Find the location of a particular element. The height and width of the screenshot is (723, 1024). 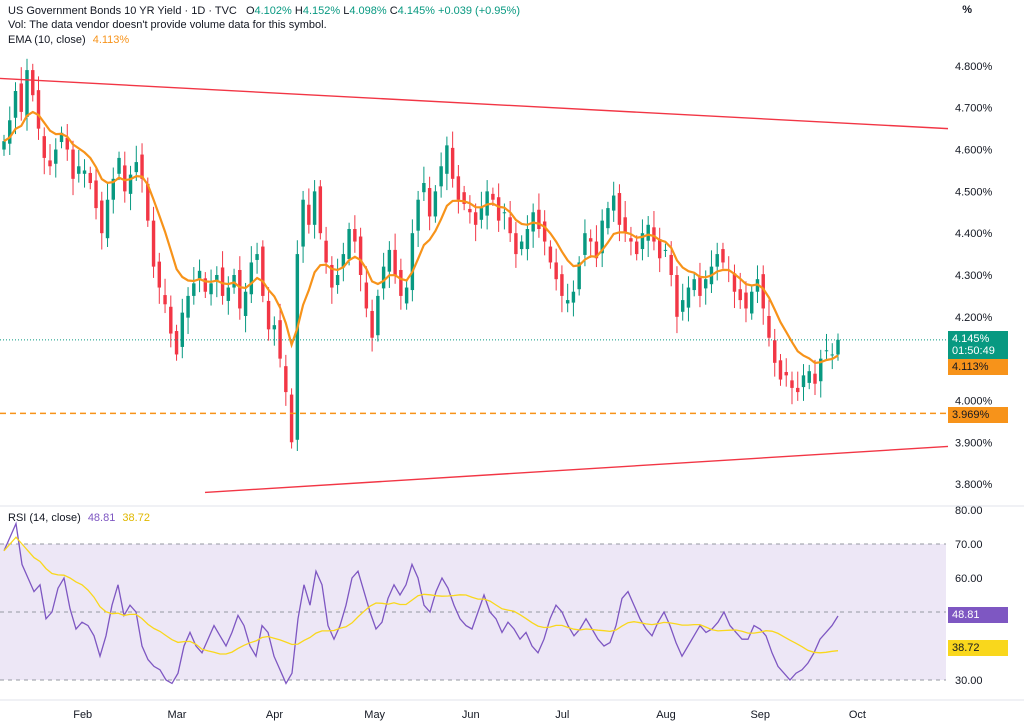

ema-legend: EMA (10, close) 4.113% is located at coordinates (68, 40).